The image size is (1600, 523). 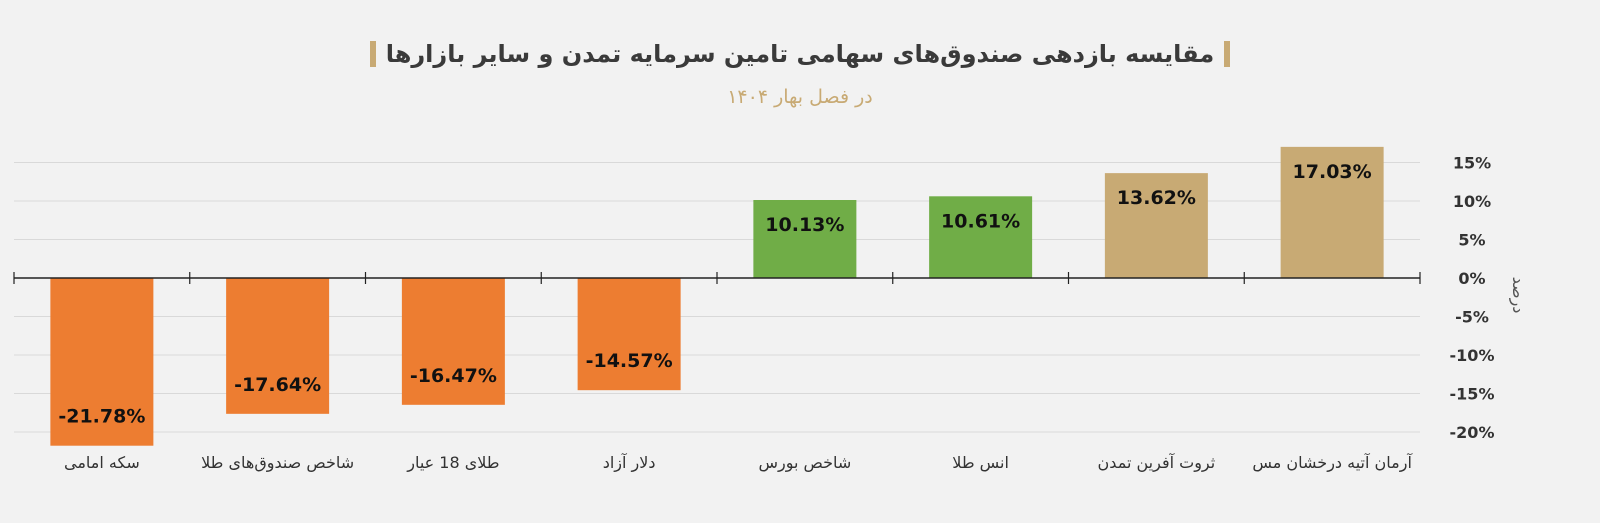 What do you see at coordinates (1472, 394) in the screenshot?
I see `y-tick-label: -15%` at bounding box center [1472, 394].